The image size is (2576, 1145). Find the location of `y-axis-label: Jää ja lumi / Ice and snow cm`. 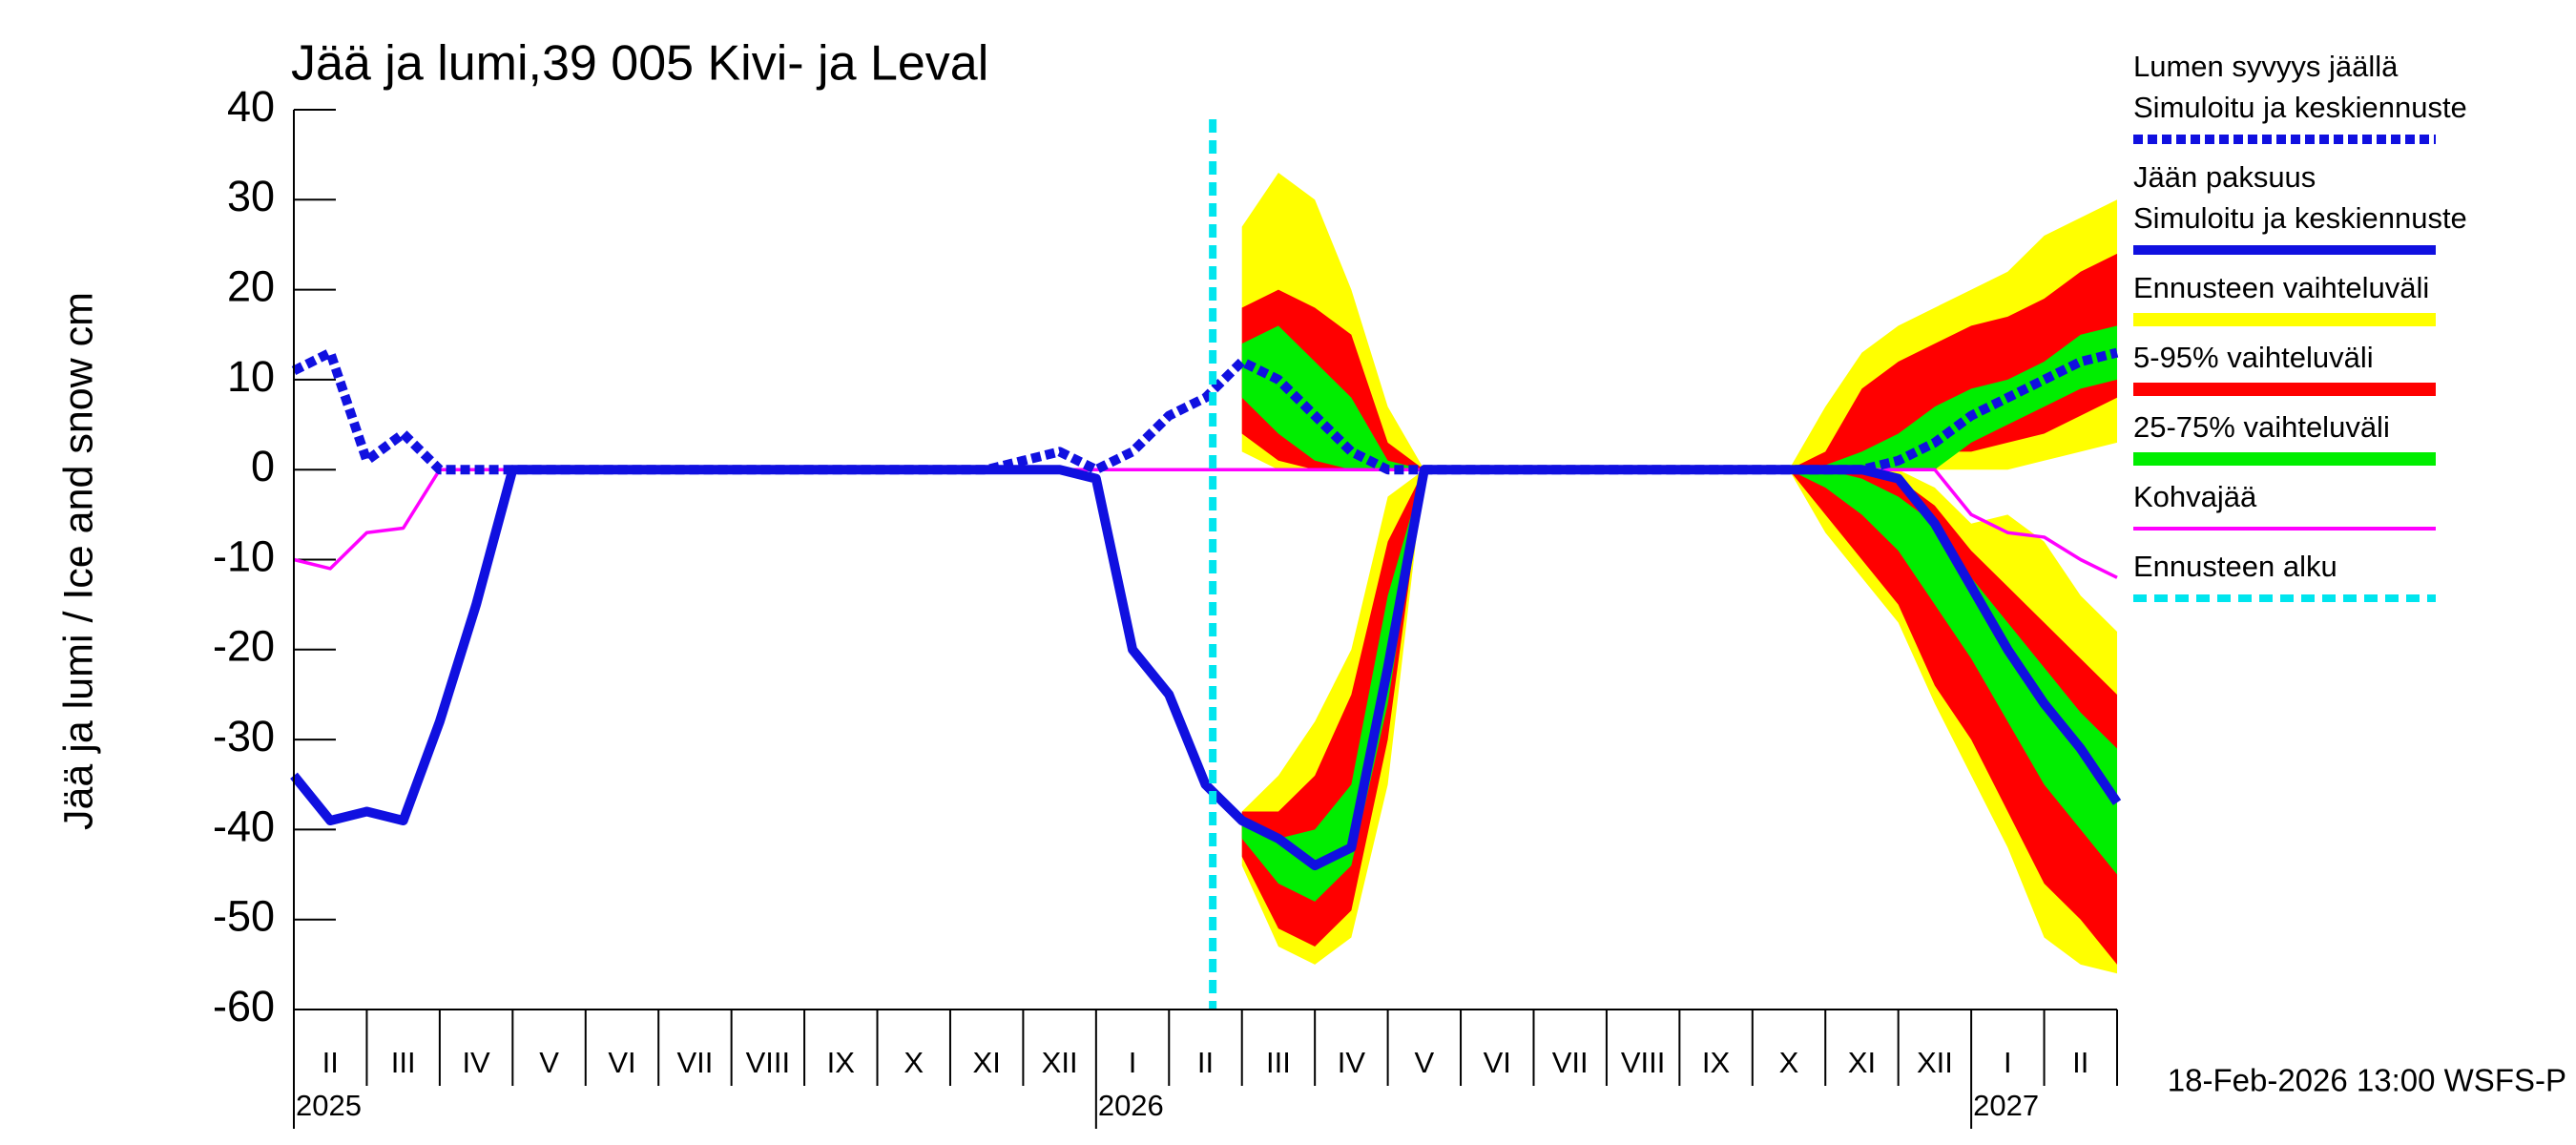

y-axis-label: Jää ja lumi / Ice and snow cm is located at coordinates (78, 561).